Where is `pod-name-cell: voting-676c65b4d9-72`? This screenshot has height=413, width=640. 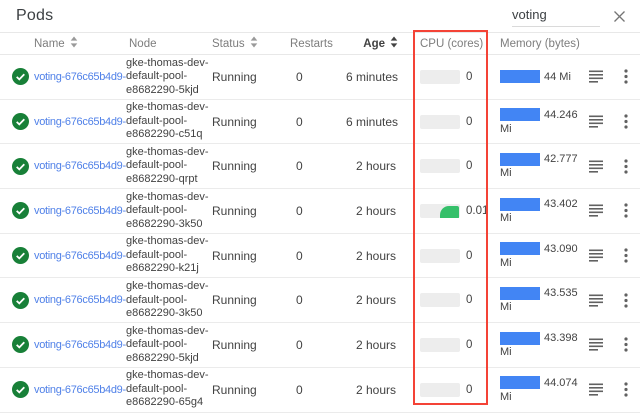 pod-name-cell: voting-676c65b4d9-72 is located at coordinates (80, 166).